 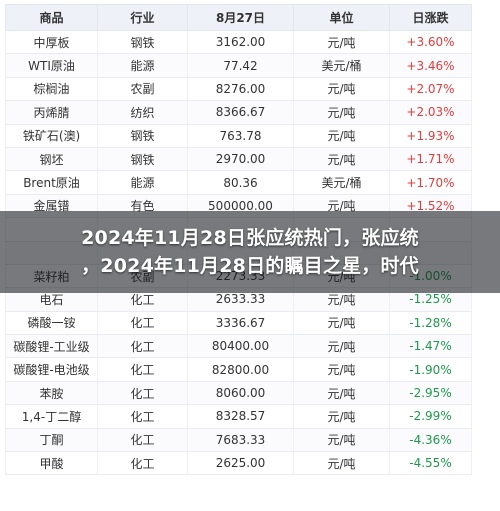 I want to click on price-cell: 77.42, so click(x=240, y=65).